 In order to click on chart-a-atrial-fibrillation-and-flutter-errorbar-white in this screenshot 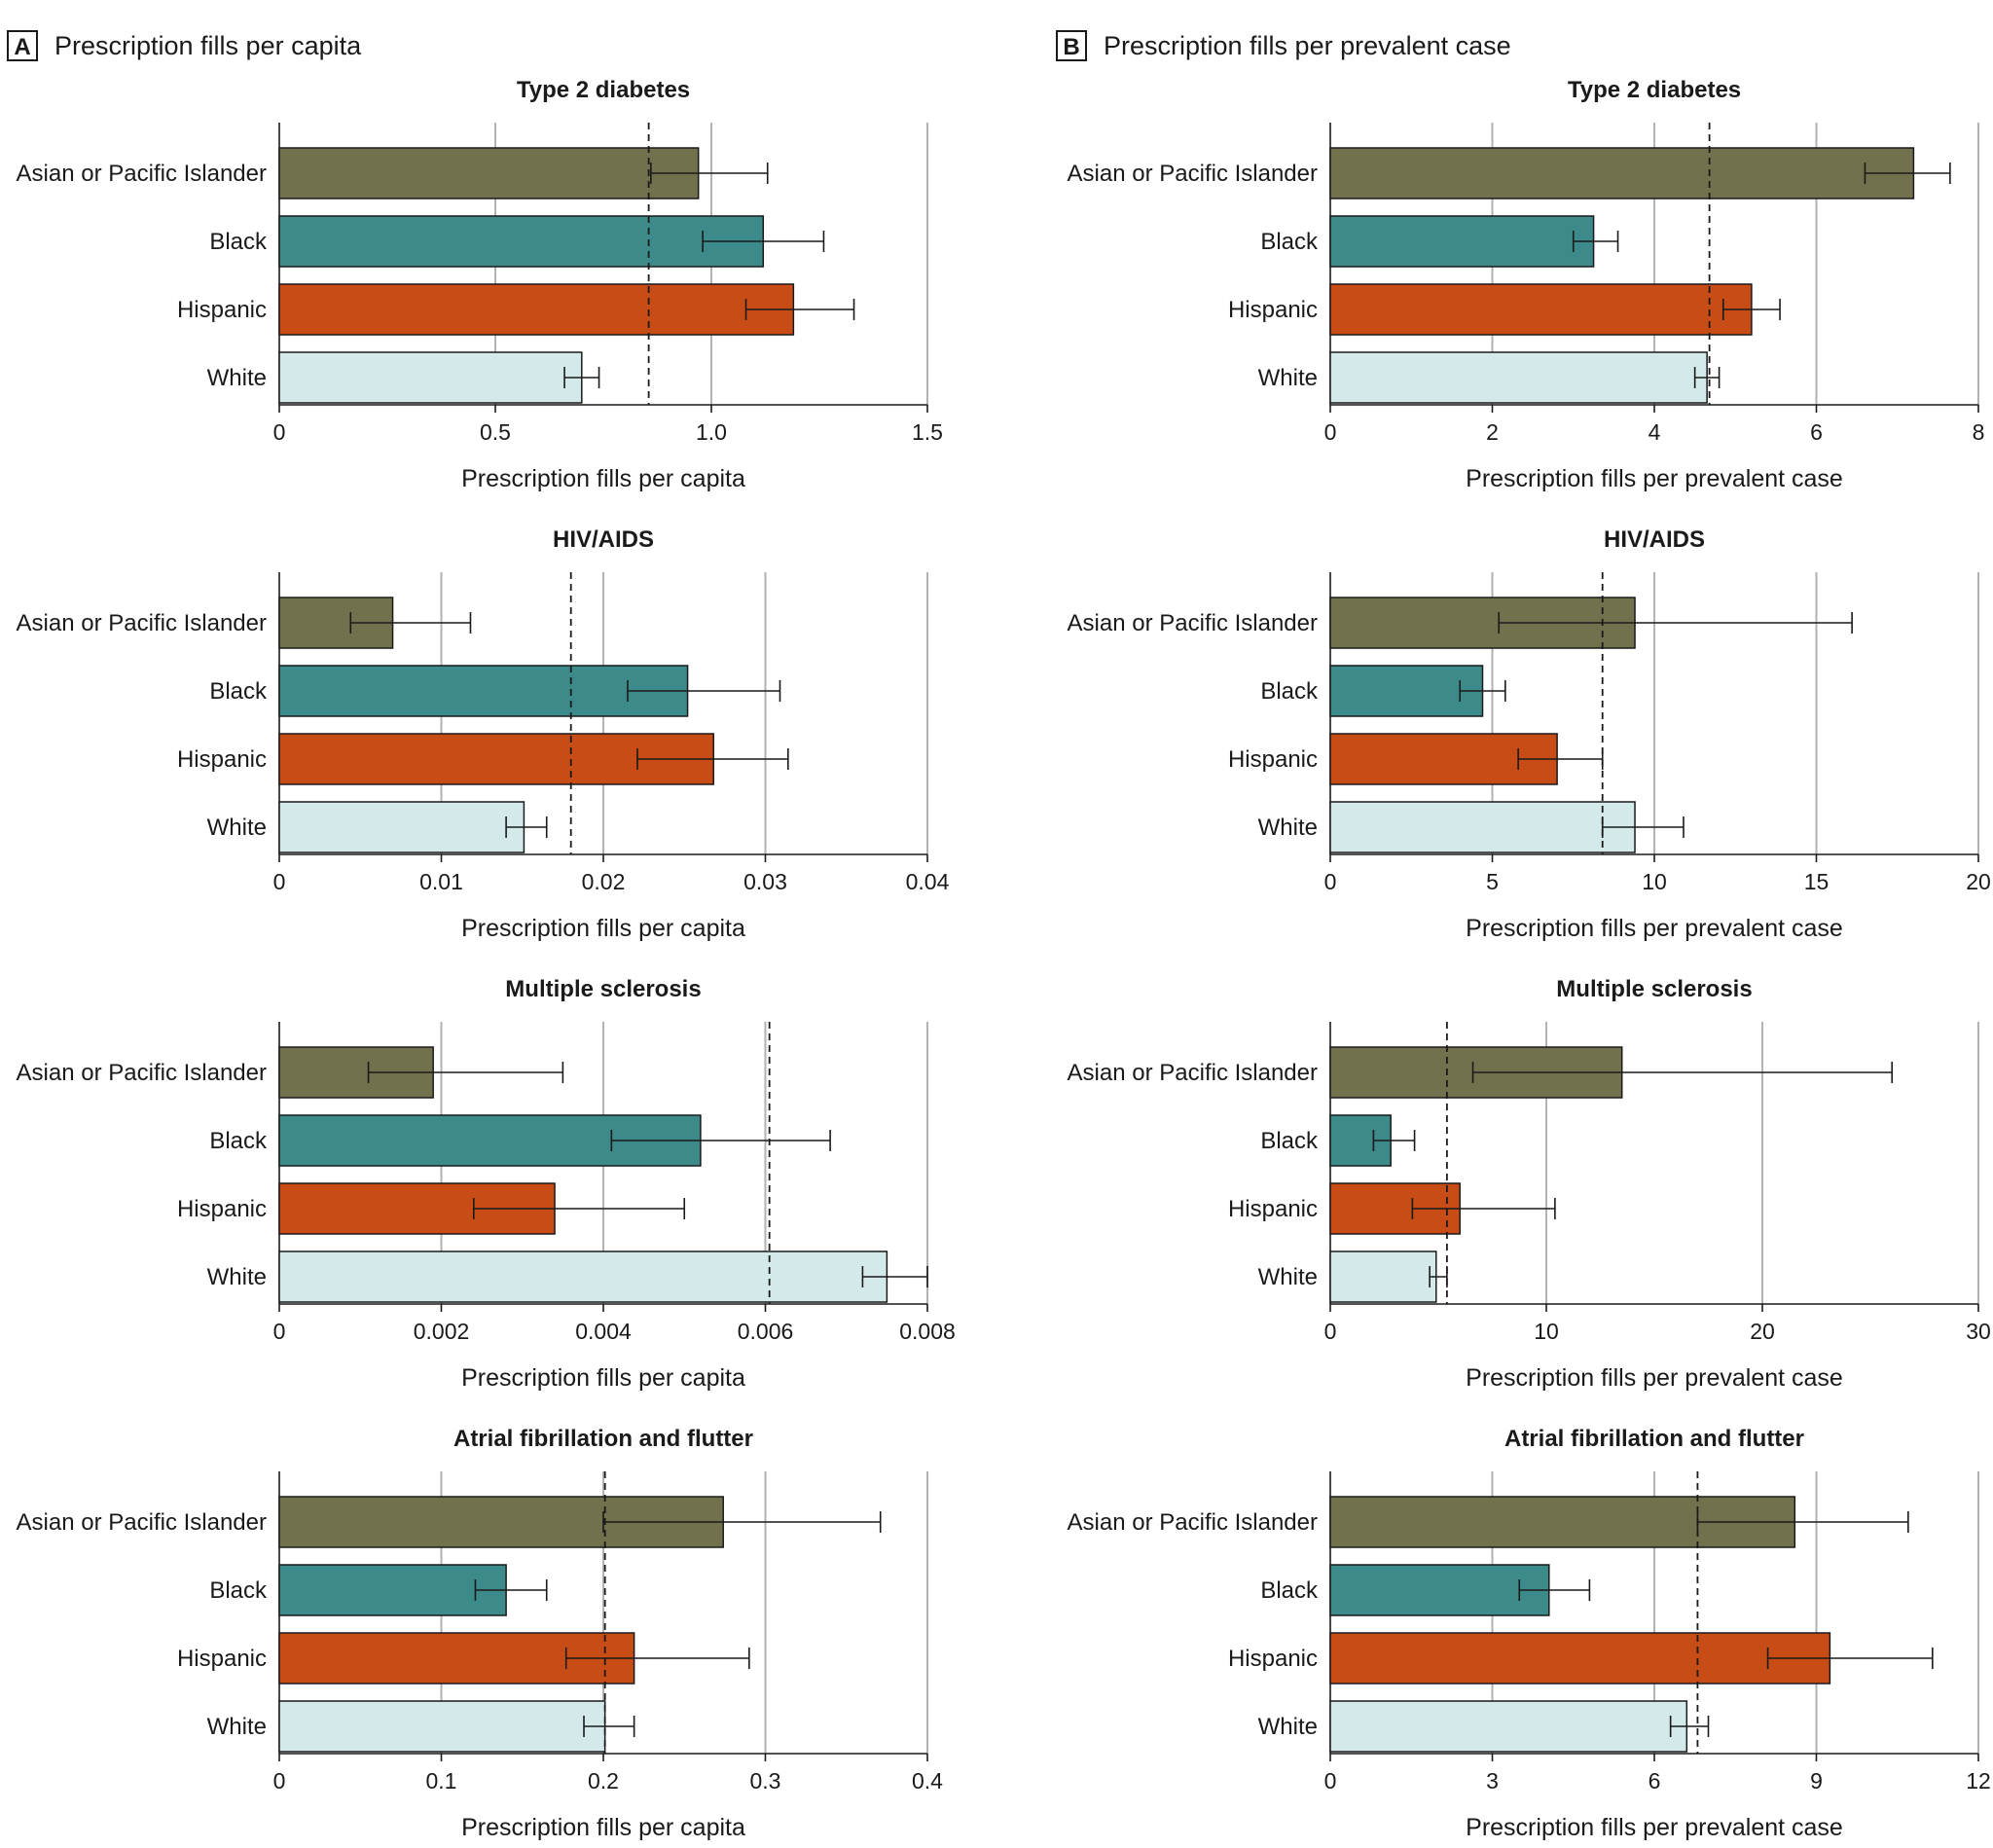, I will do `click(609, 1726)`.